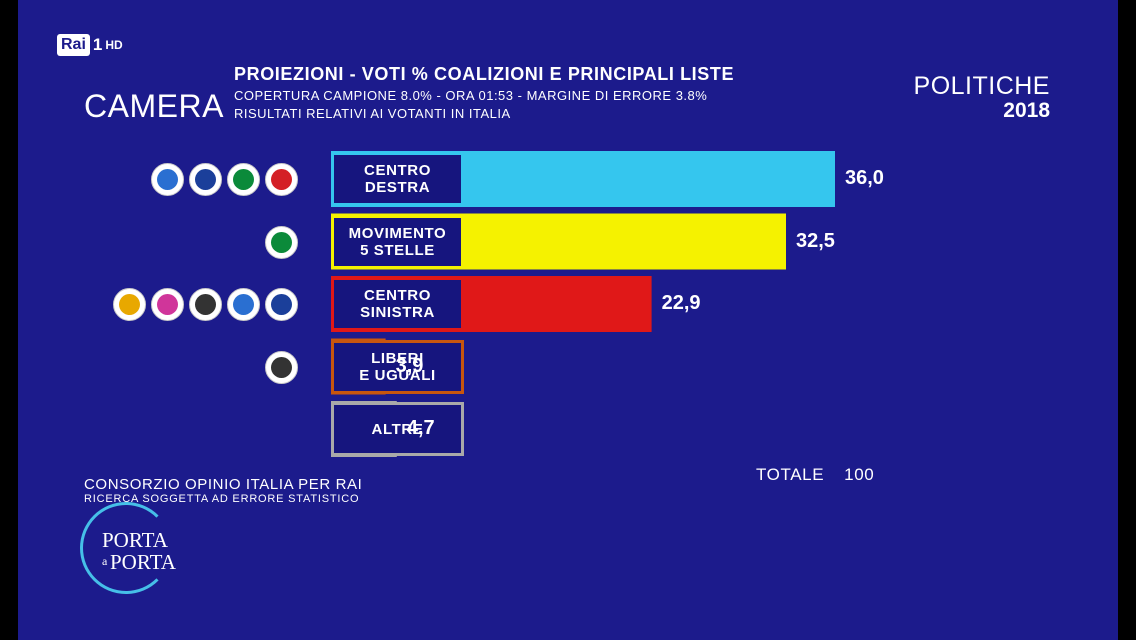  What do you see at coordinates (73, 45) in the screenshot?
I see `rai-brand: Rai` at bounding box center [73, 45].